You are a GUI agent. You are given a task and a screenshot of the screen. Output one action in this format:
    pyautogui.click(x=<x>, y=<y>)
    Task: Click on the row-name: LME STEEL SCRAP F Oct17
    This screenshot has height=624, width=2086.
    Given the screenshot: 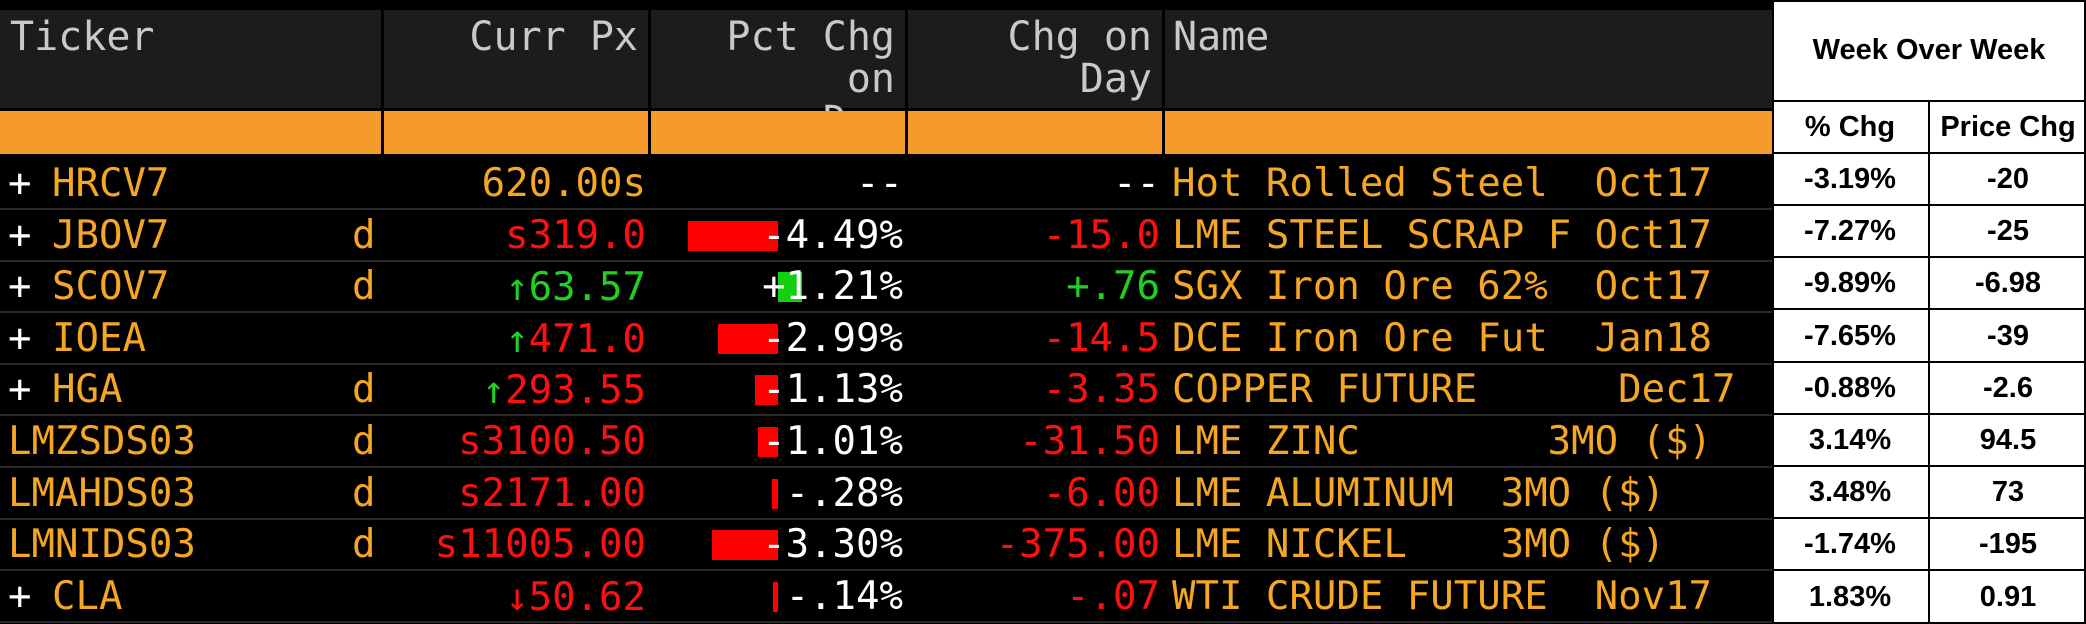 What is the action you would take?
    pyautogui.click(x=1442, y=235)
    